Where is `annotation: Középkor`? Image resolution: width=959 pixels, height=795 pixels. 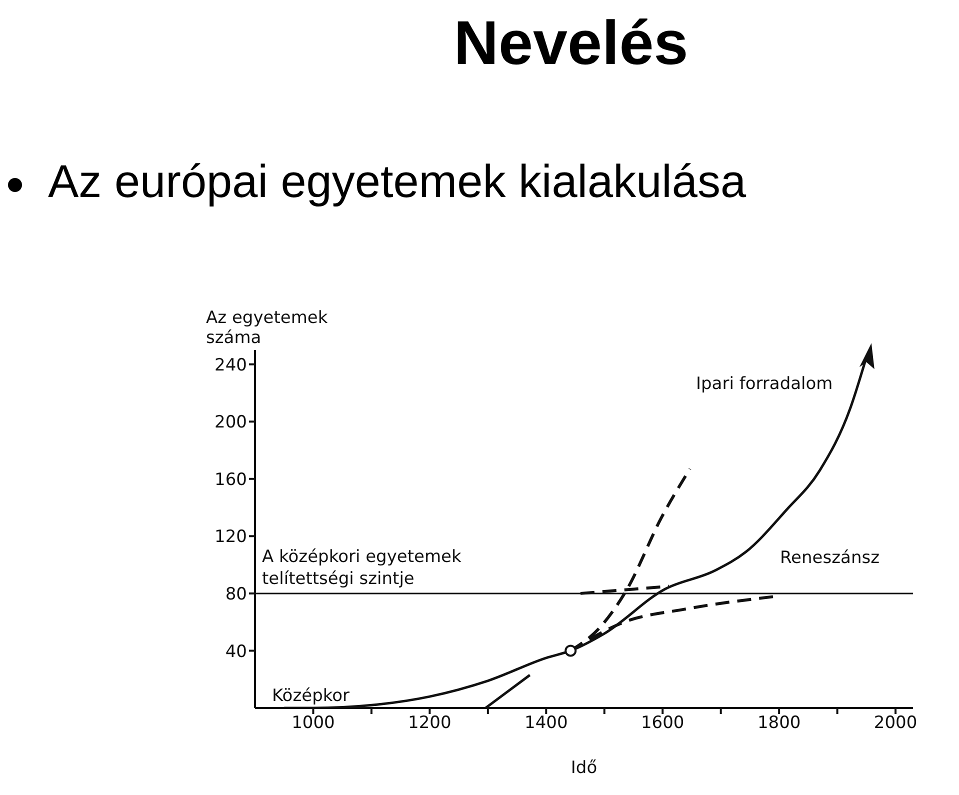
annotation: Középkor is located at coordinates (311, 696).